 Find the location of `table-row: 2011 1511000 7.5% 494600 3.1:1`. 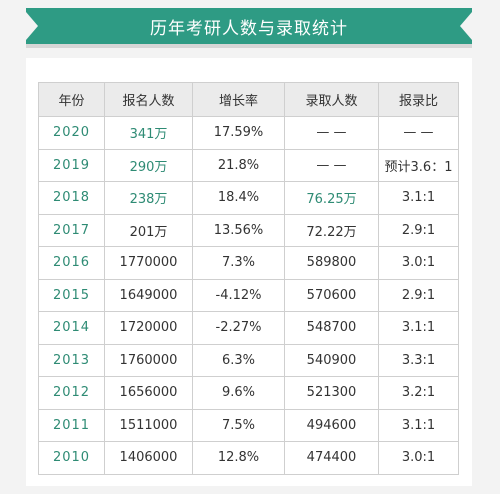

table-row: 2011 1511000 7.5% 494600 3.1:1 is located at coordinates (248, 425).